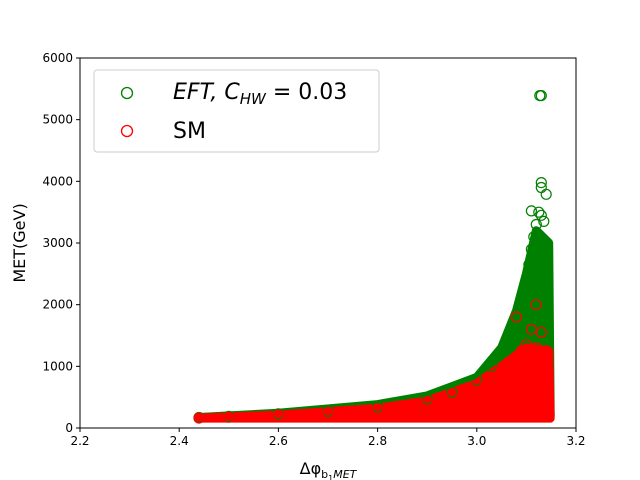 This screenshot has height=480, width=640. Describe the element at coordinates (306, 92) in the screenshot. I see `legend-label-eft-suffix: = 0.03` at that location.